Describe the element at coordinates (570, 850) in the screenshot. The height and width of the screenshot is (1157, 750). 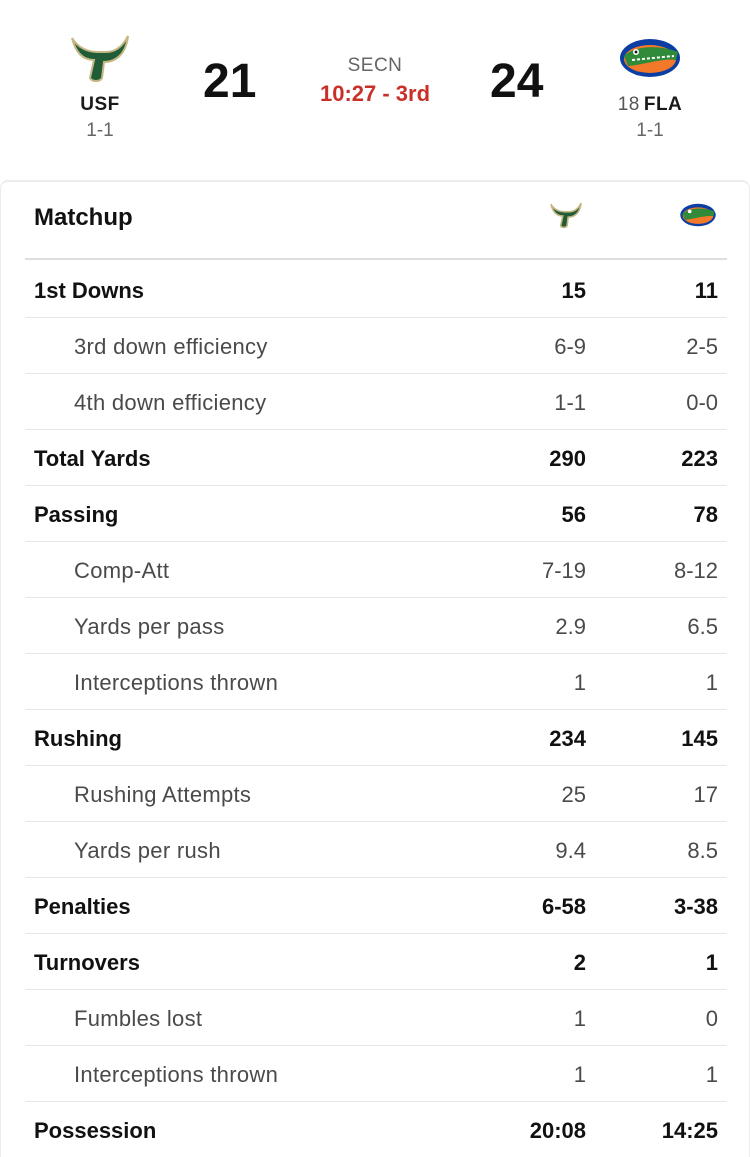
I see `away-stat-value: 9.4` at that location.